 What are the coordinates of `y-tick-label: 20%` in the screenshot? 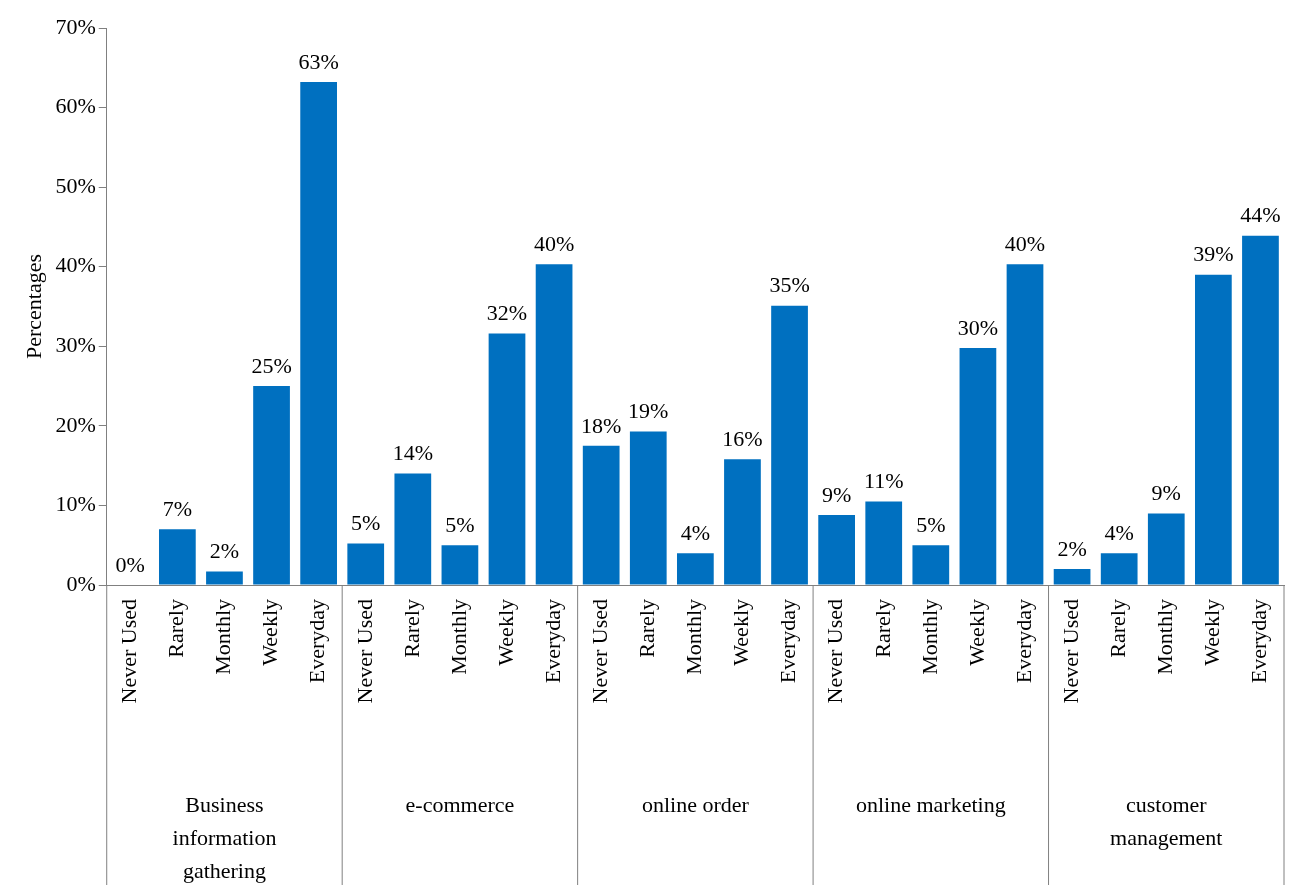 It's located at (75, 424).